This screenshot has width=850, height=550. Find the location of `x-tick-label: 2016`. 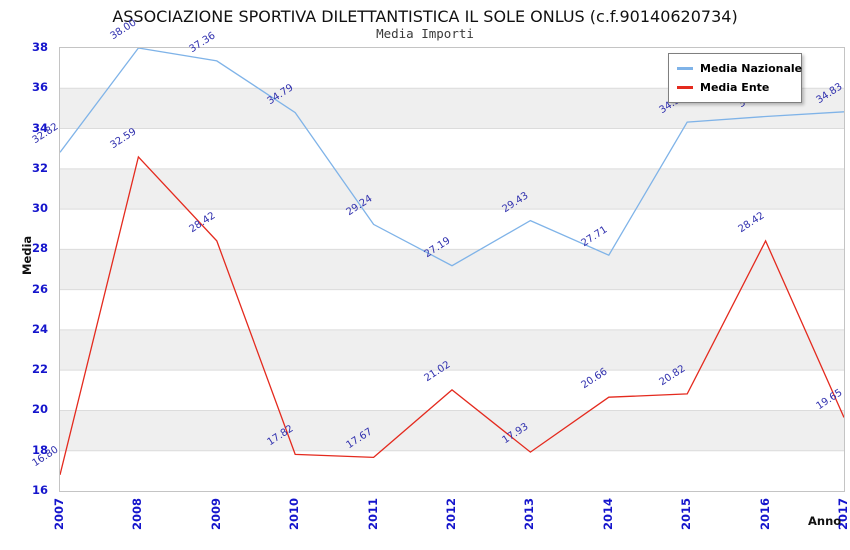

x-tick-label: 2016 is located at coordinates (764, 513).